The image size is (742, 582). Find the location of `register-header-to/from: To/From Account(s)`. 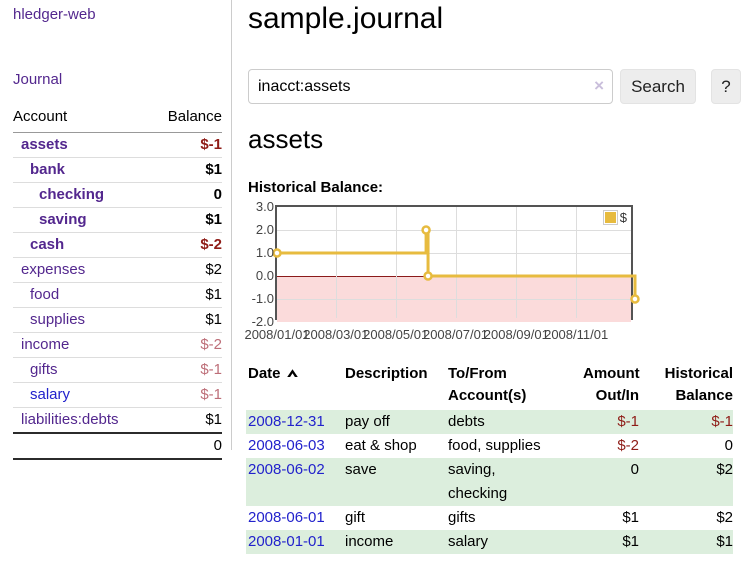

register-header-to/from: To/From Account(s) is located at coordinates (513, 386).